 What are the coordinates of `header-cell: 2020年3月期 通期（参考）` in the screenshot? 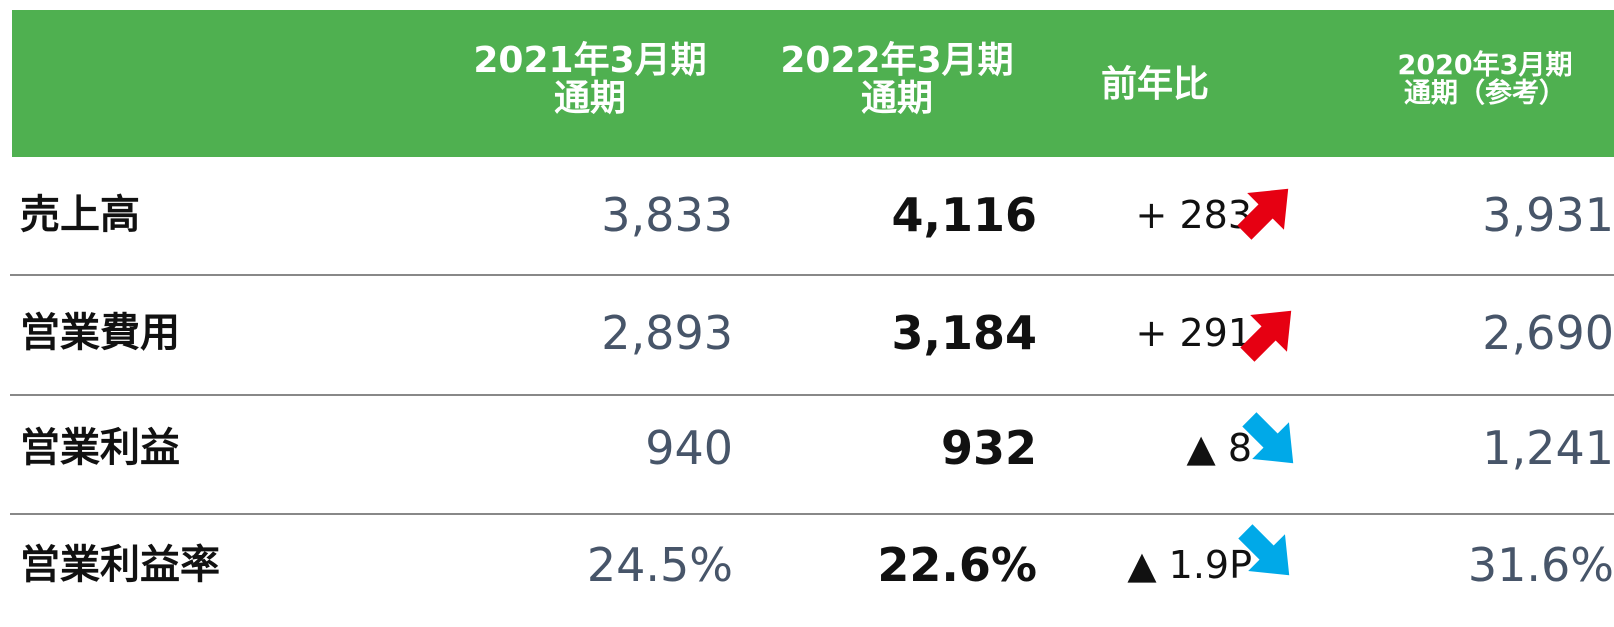 It's located at (1485, 80).